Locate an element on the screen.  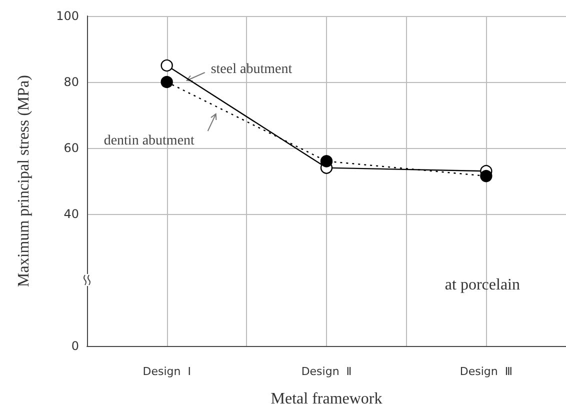
text: dentin abutment is located at coordinates (149, 141).